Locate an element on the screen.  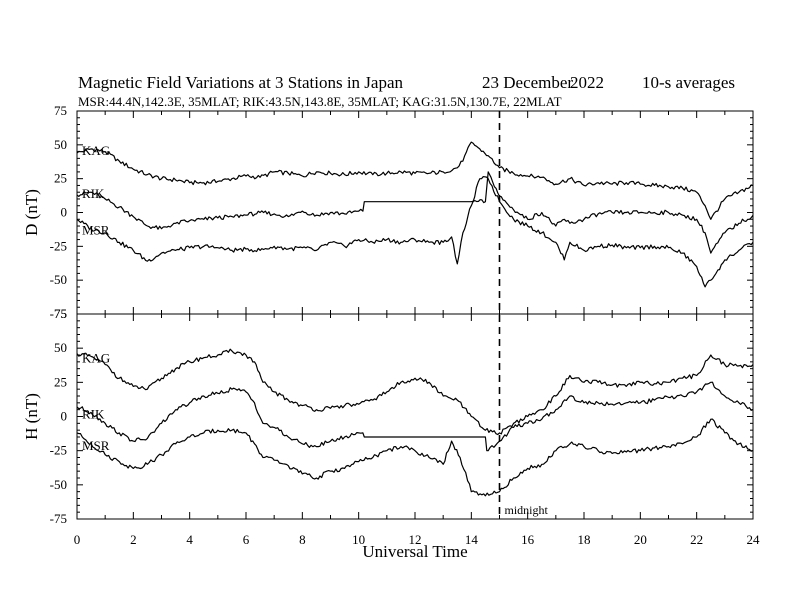
d-ytick-label: 25 is located at coordinates (60, 178).